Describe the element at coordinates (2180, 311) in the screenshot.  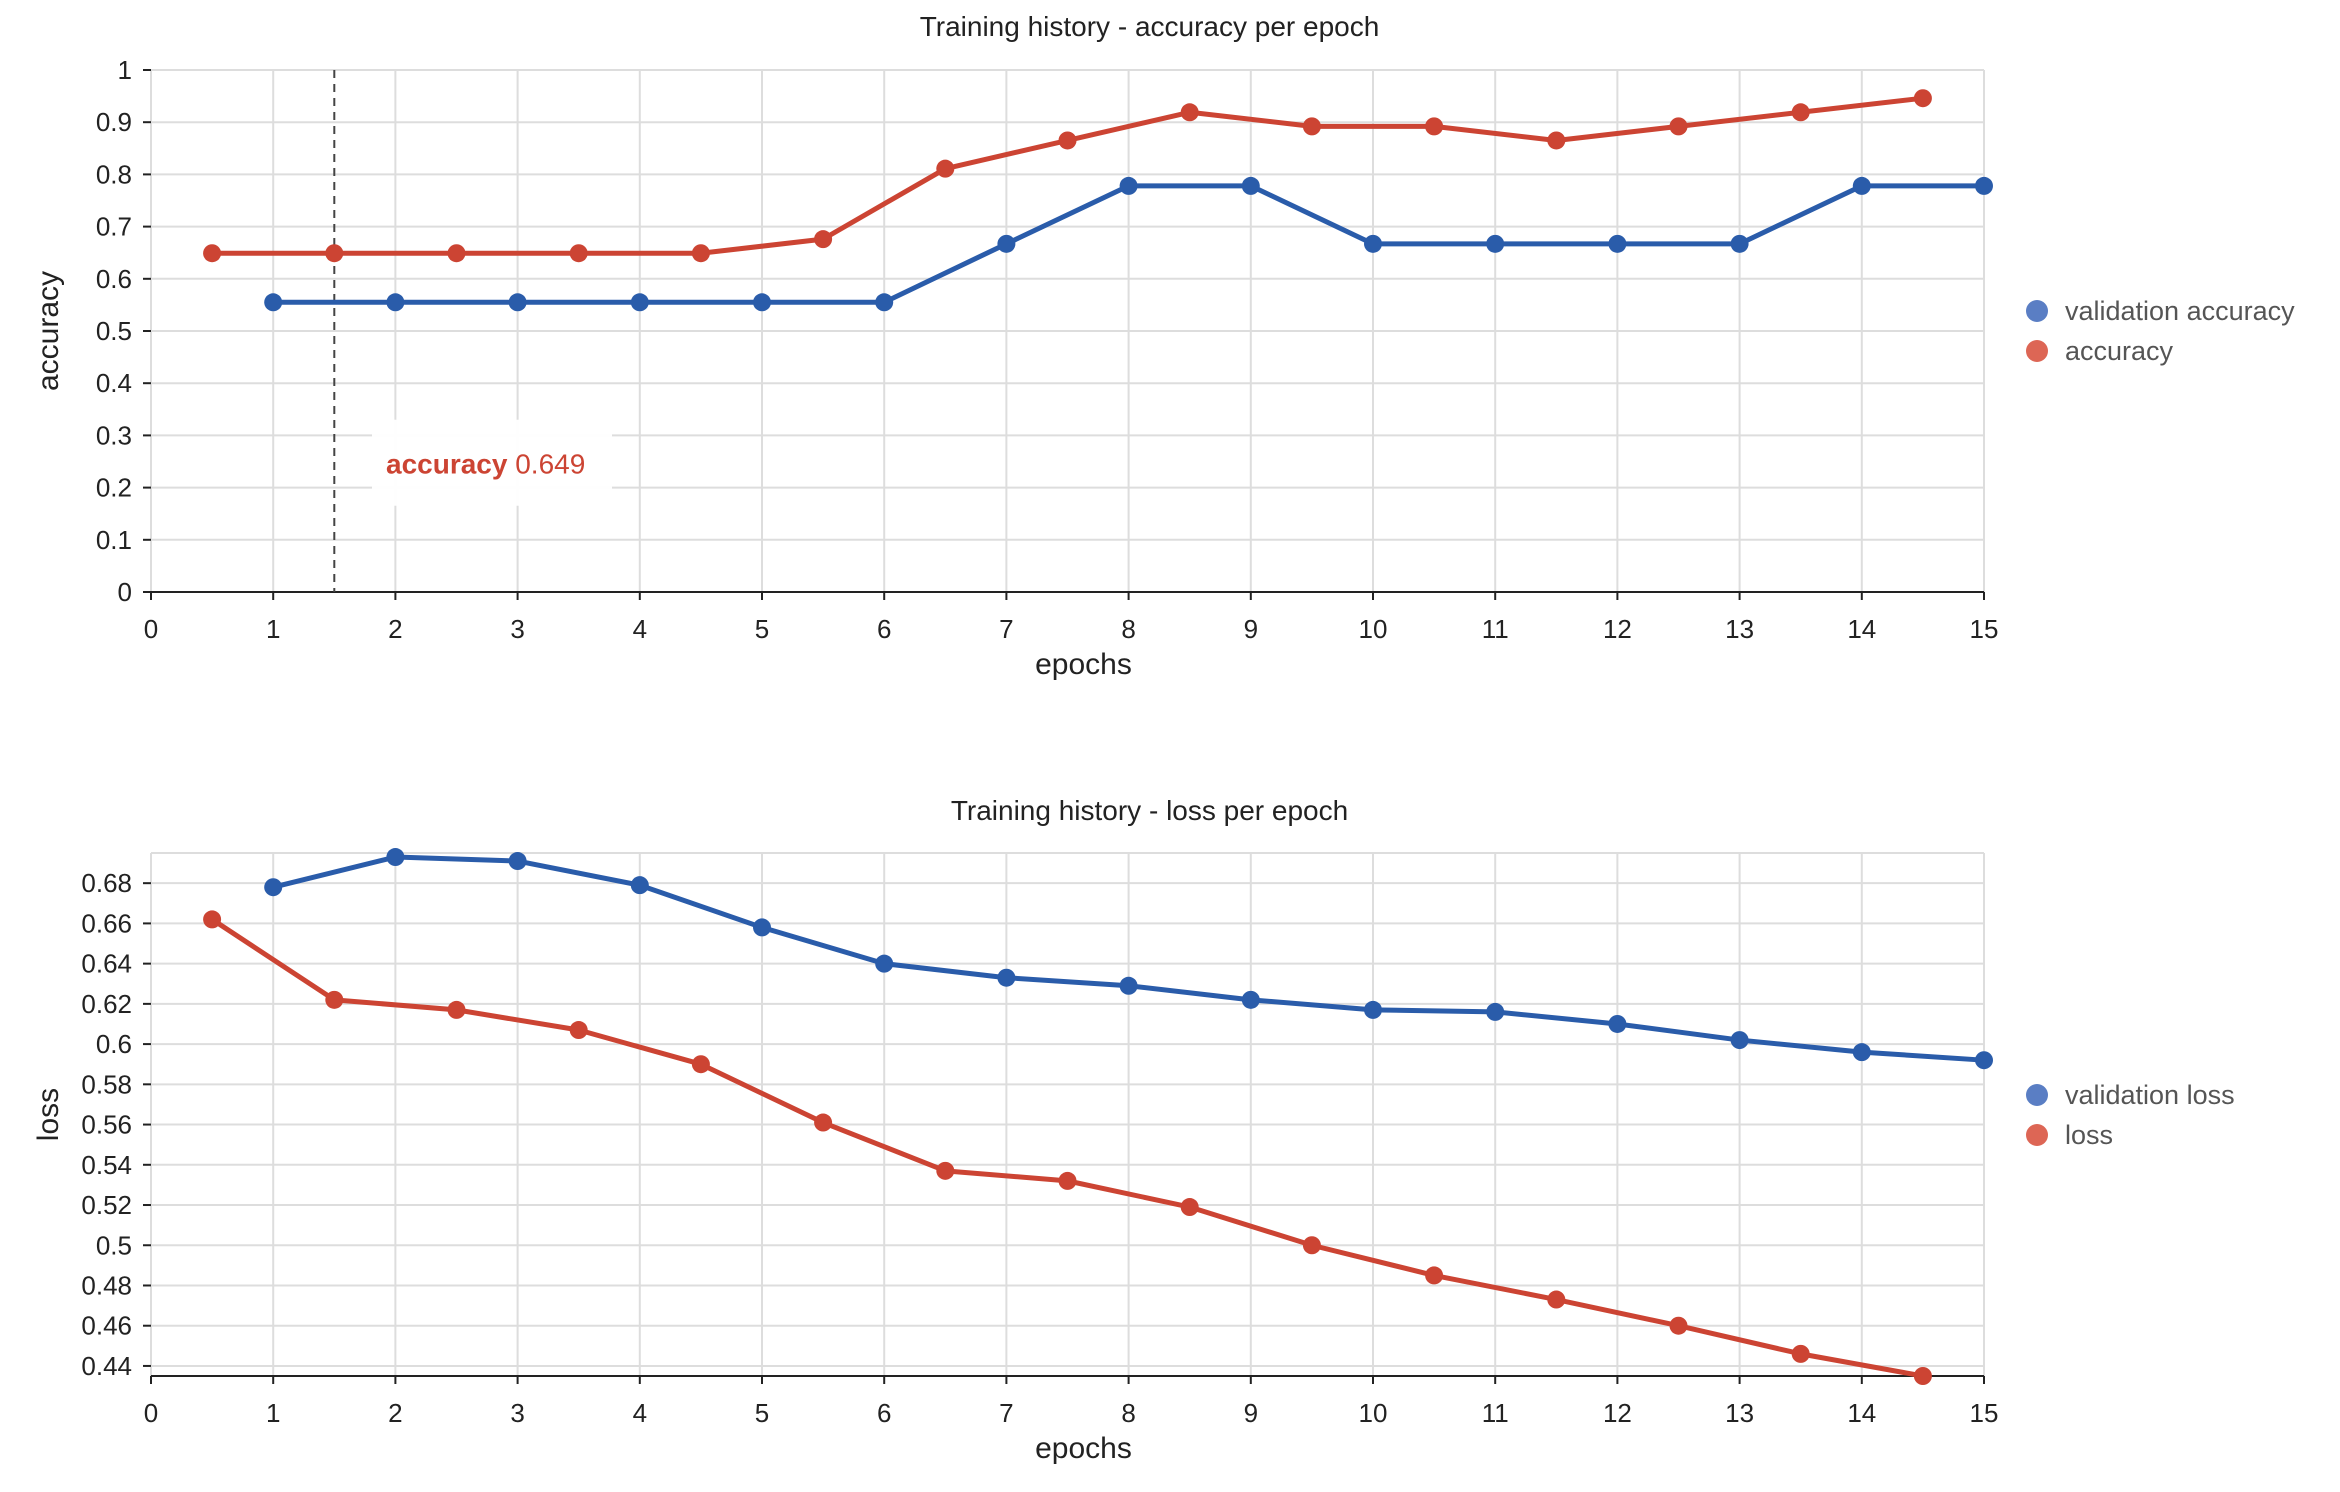
I see `legend-label: validation accuracy` at that location.